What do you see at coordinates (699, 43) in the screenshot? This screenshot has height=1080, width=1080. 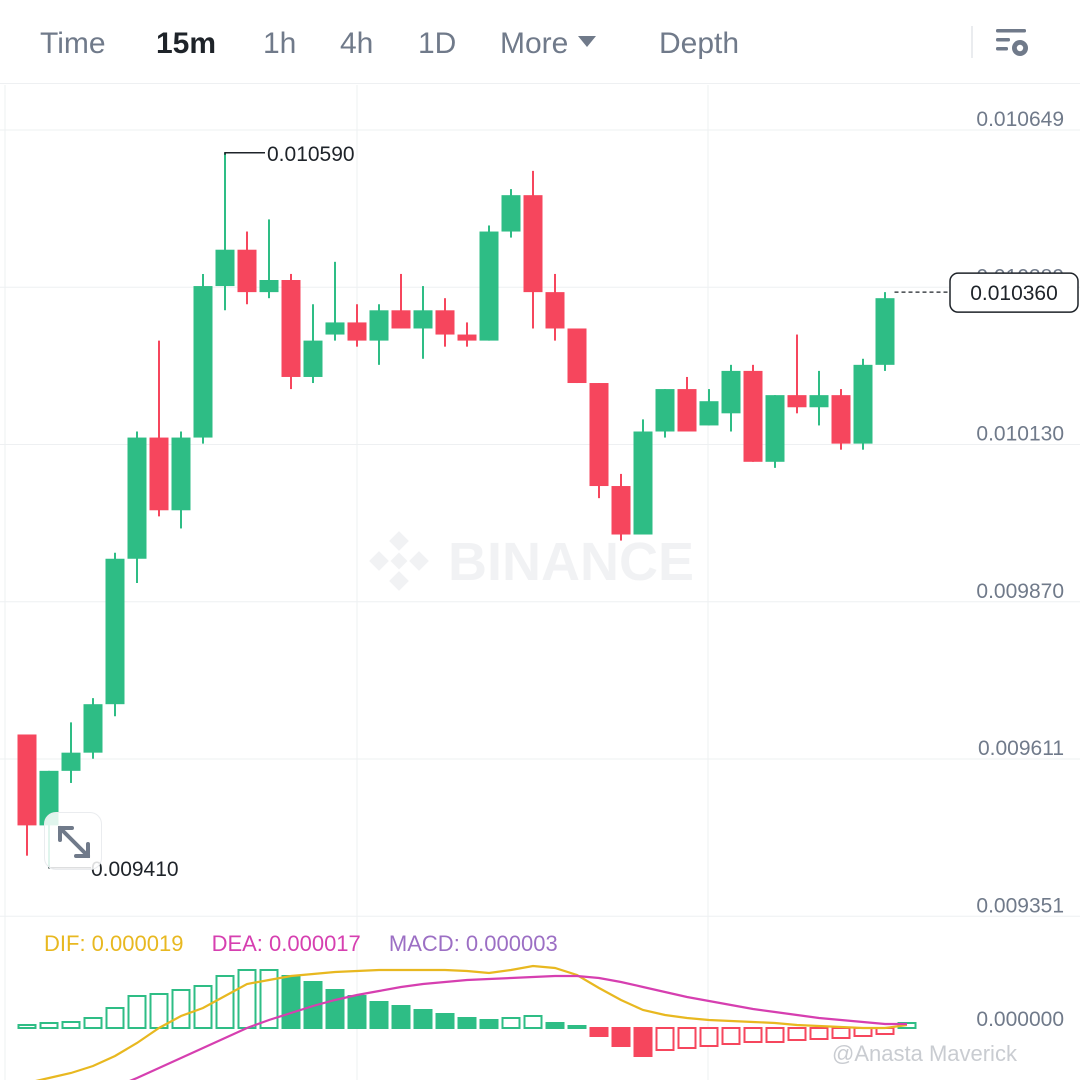 I see `tab-depth: Depth` at bounding box center [699, 43].